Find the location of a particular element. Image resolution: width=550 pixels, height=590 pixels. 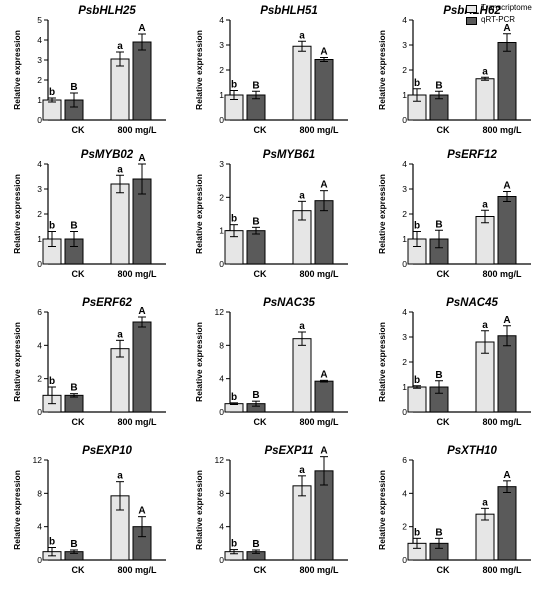

chart-title: PsERF62 is located at coordinates (107, 303).